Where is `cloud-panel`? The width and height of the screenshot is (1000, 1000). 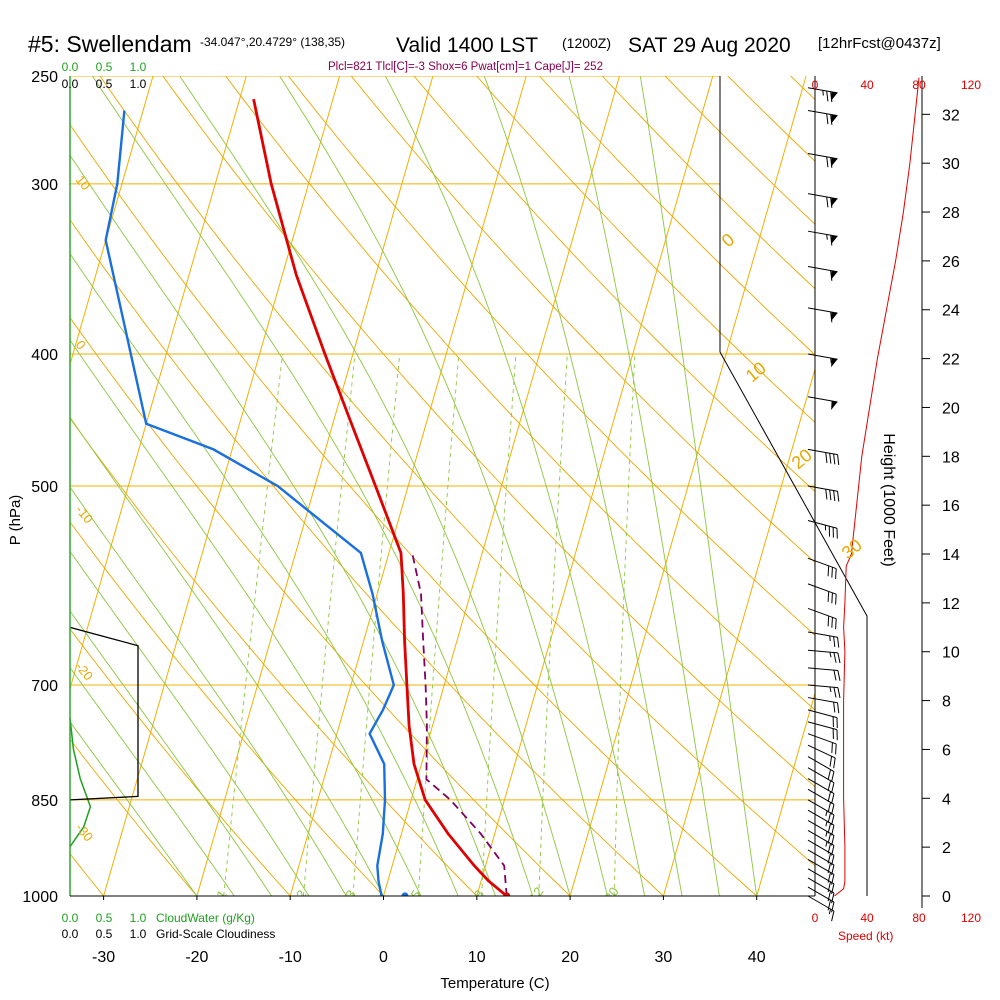
cloud-panel is located at coordinates (104, 737).